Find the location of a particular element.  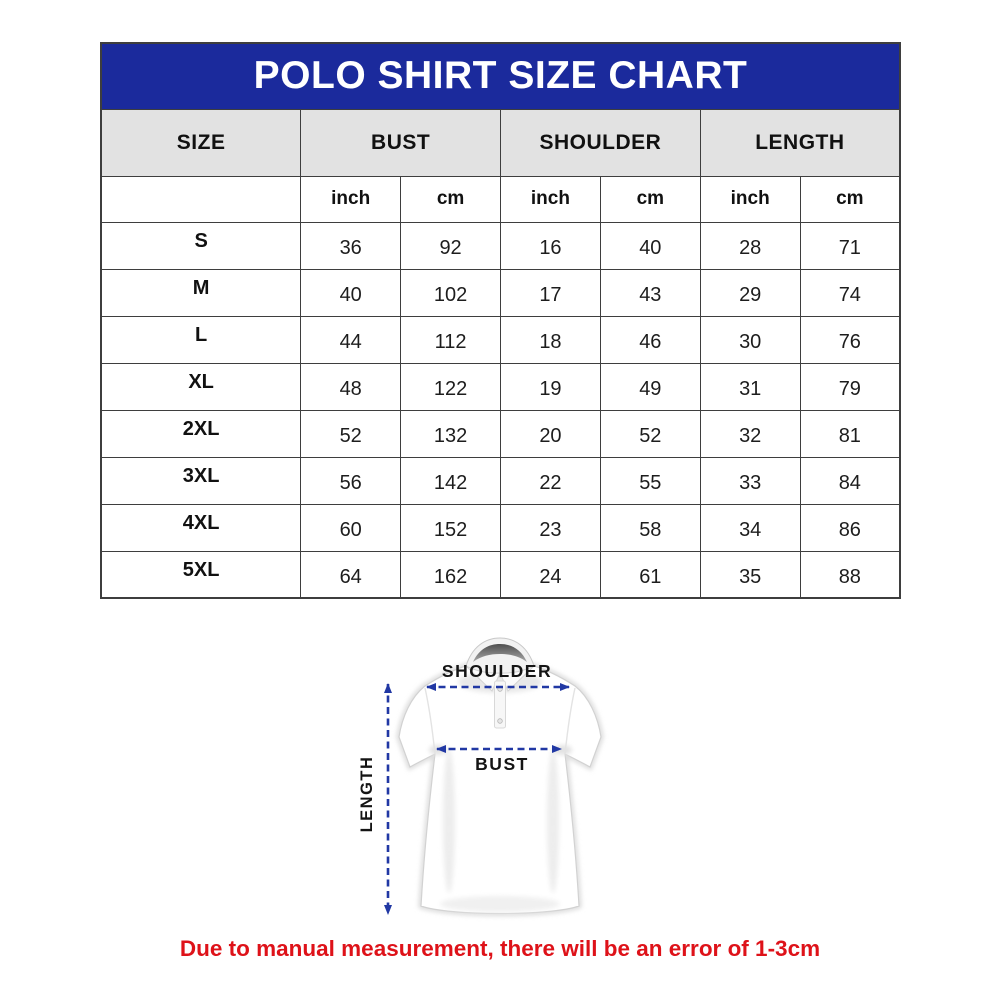

measurement-value: 102 is located at coordinates (450, 292).